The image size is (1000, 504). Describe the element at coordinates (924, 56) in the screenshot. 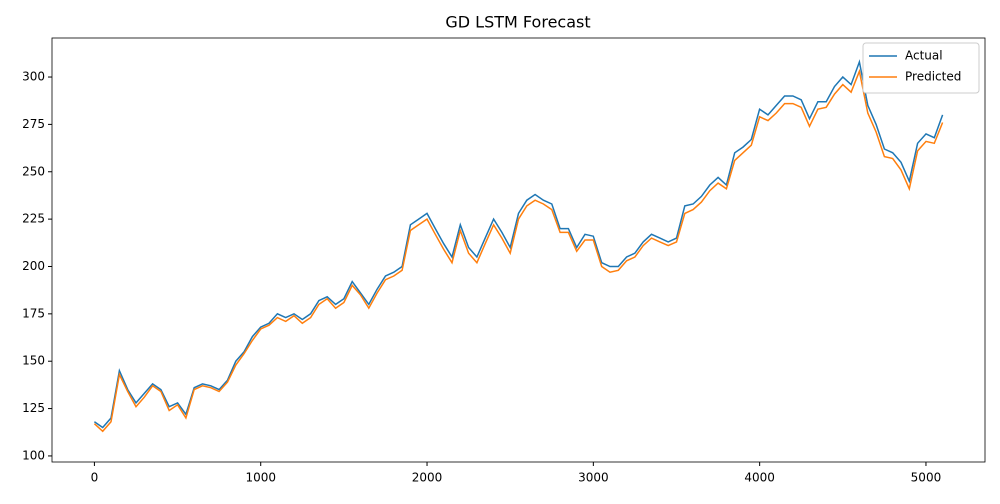

I see `legend-label: Actual` at that location.